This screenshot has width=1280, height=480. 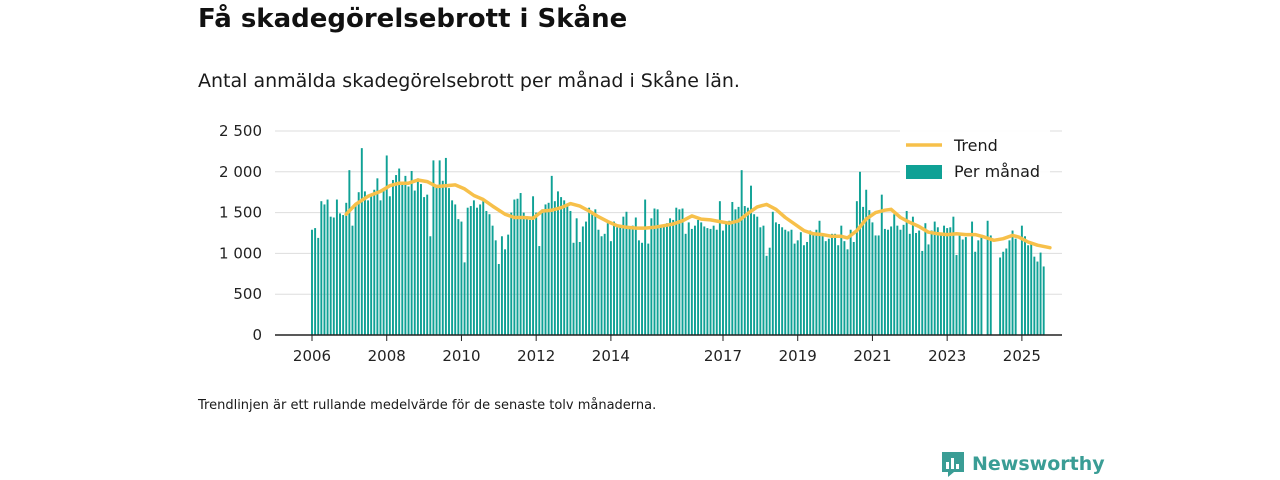 I want to click on x-tick-label: 2021, so click(x=872, y=356).